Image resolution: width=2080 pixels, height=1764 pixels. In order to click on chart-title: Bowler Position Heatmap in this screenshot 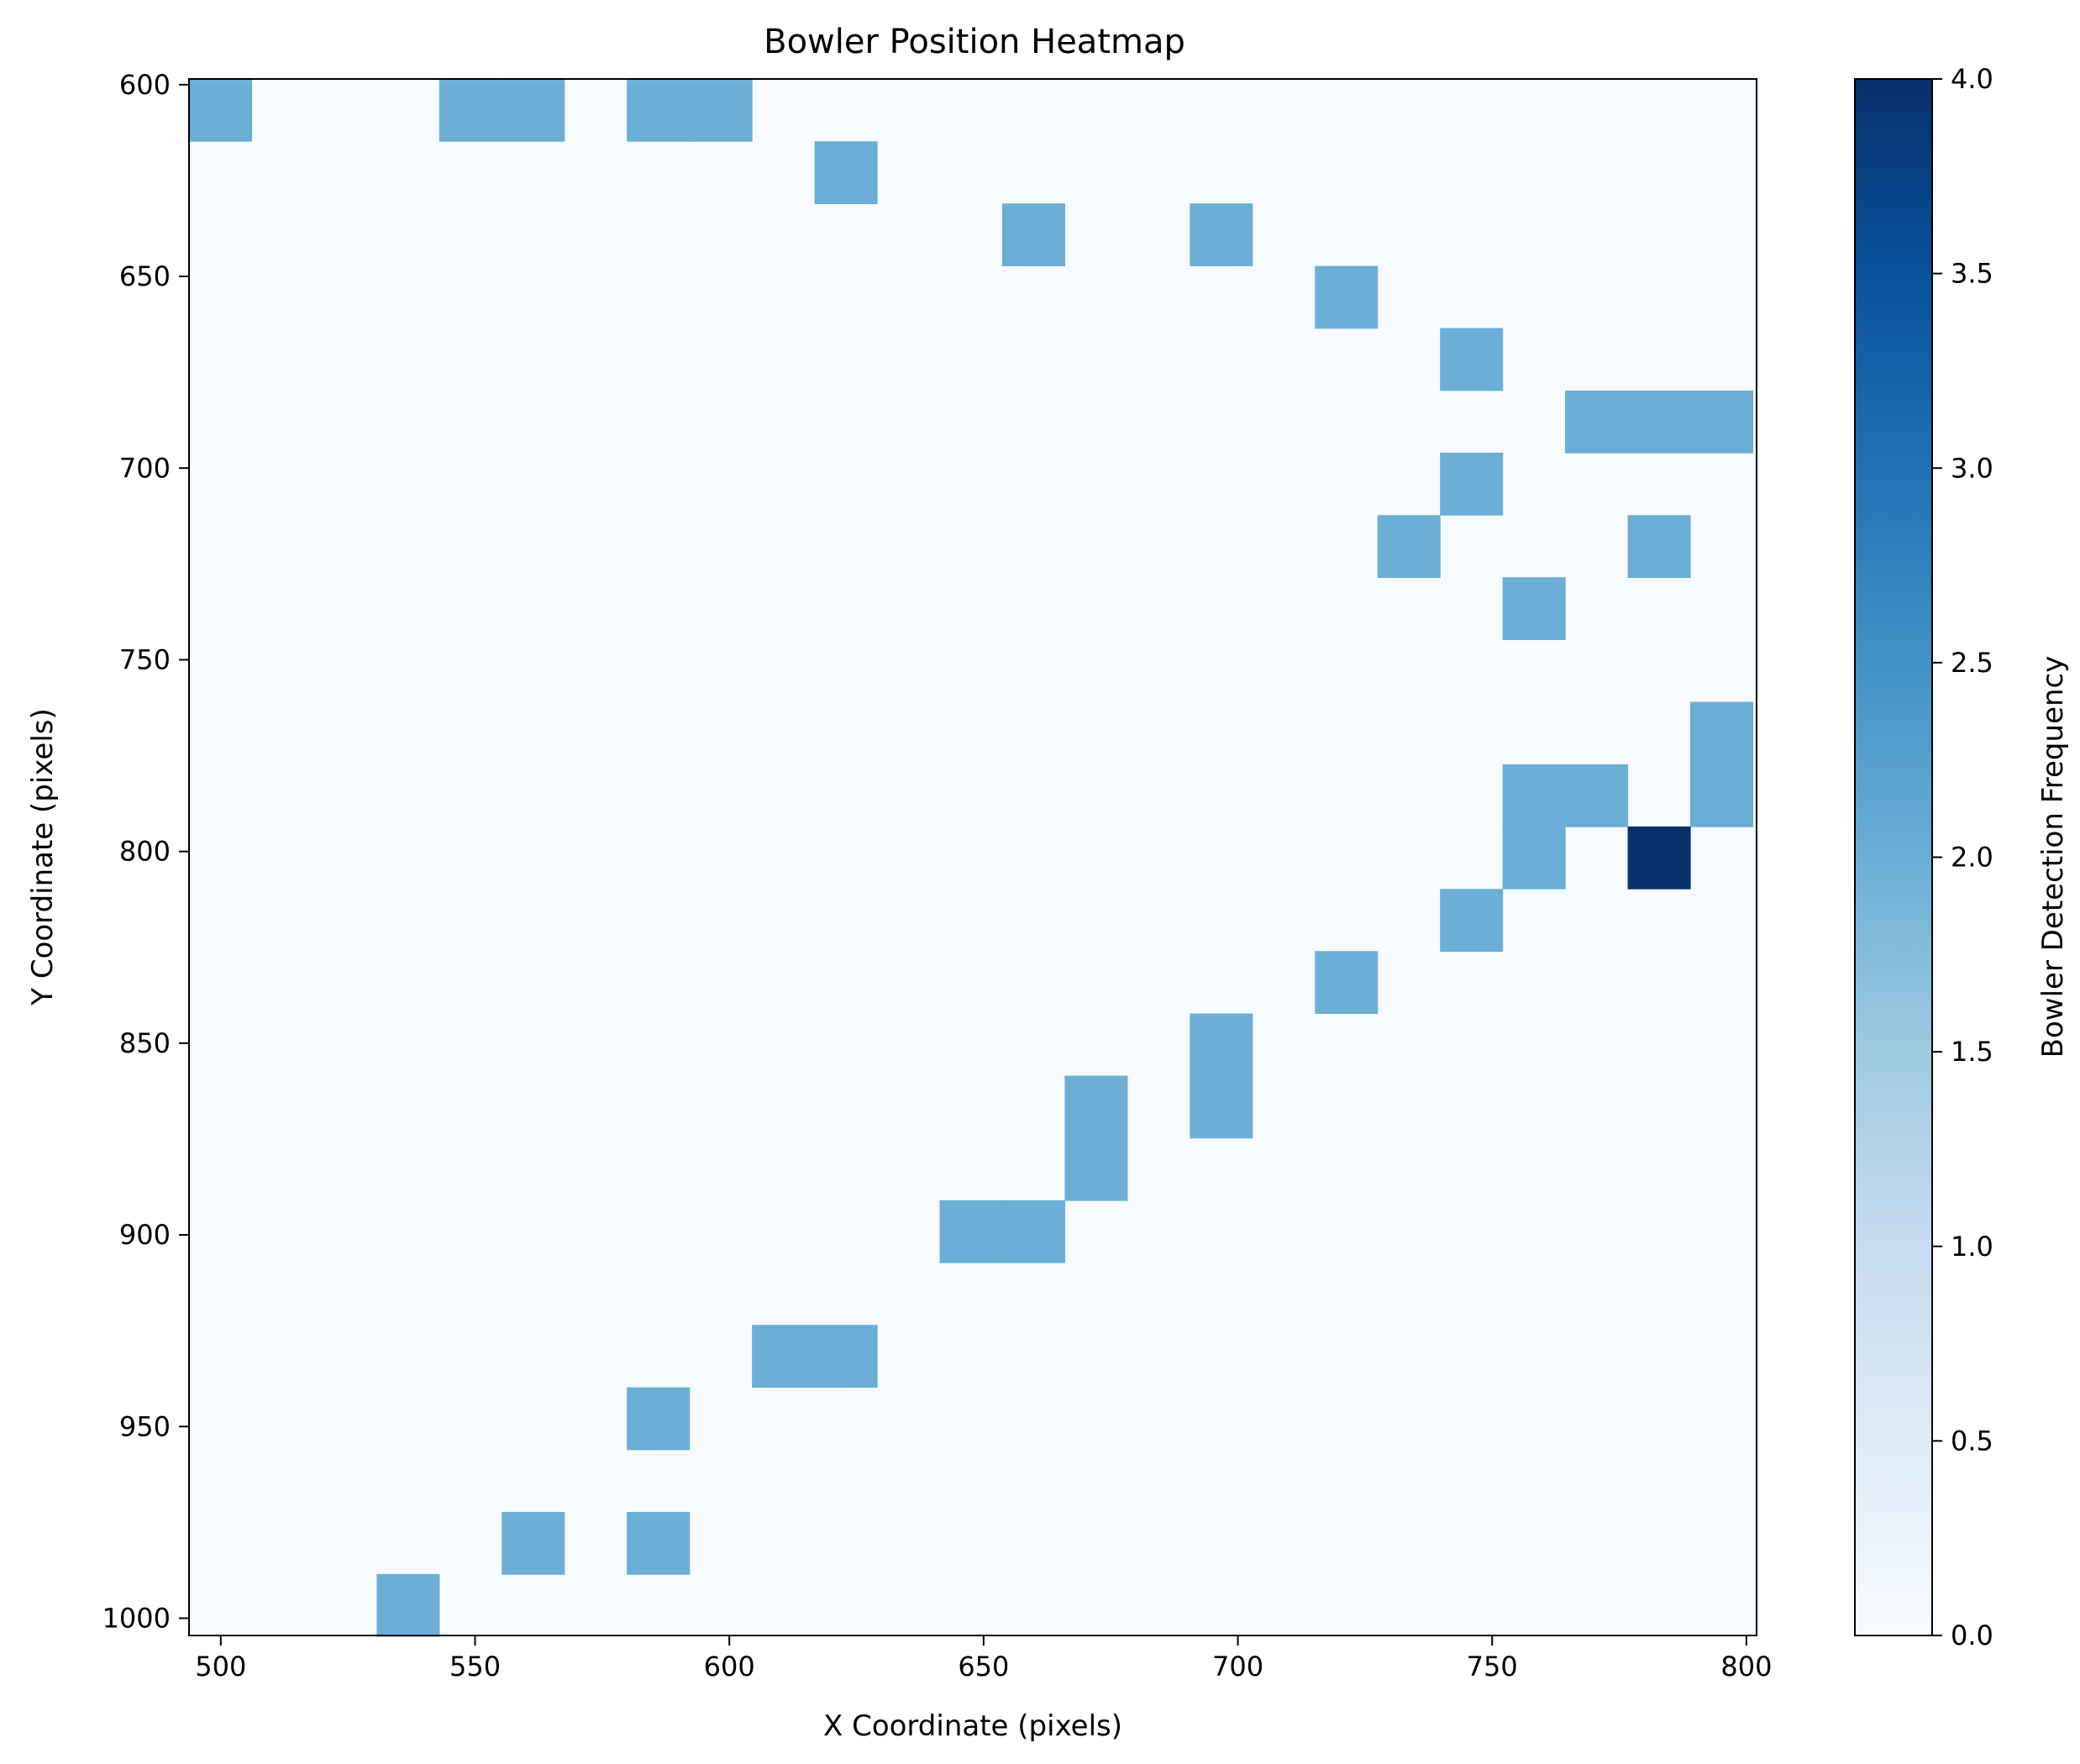, I will do `click(974, 42)`.